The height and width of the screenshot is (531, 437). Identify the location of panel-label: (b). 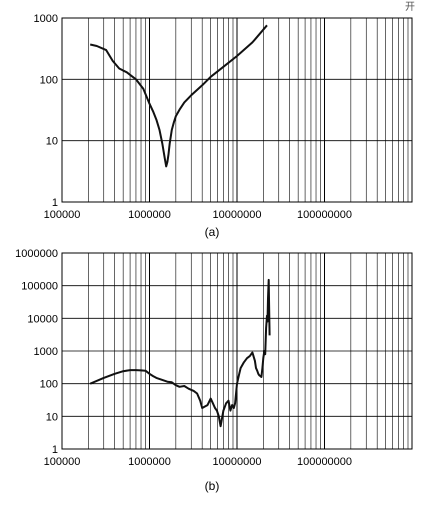
(212, 486).